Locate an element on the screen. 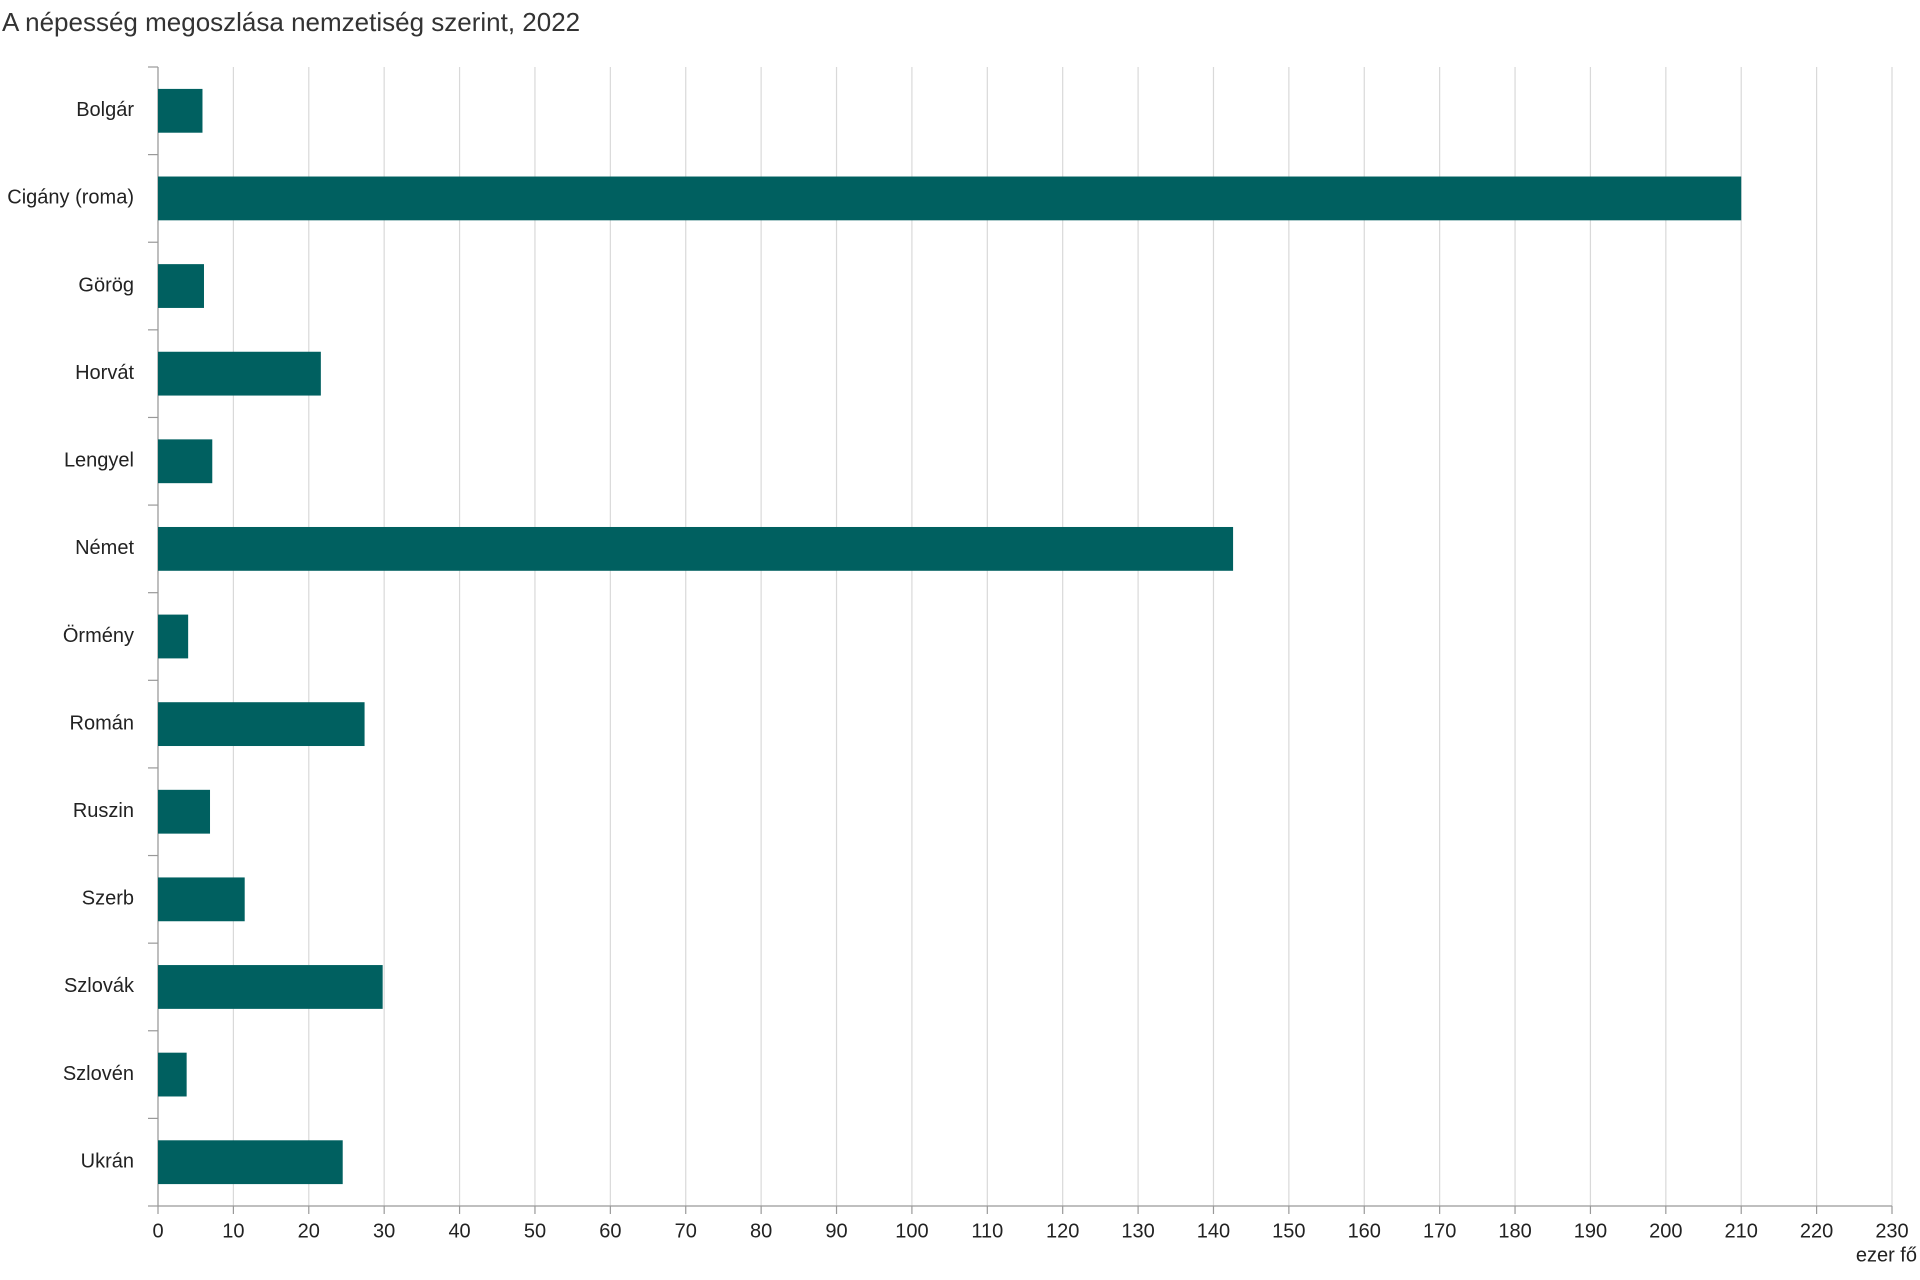  x-tick-label: 110 is located at coordinates (987, 1231).